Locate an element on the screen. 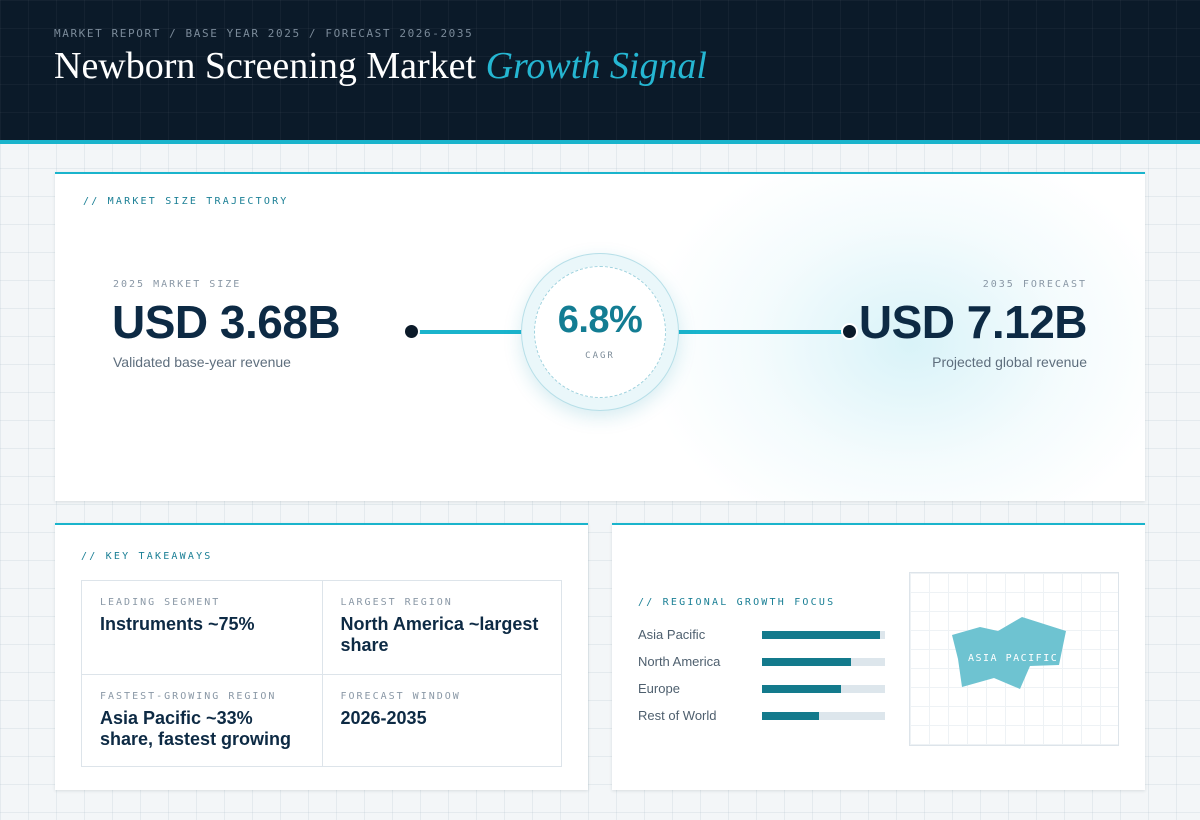  title-accent: Growth Signal is located at coordinates (596, 66).